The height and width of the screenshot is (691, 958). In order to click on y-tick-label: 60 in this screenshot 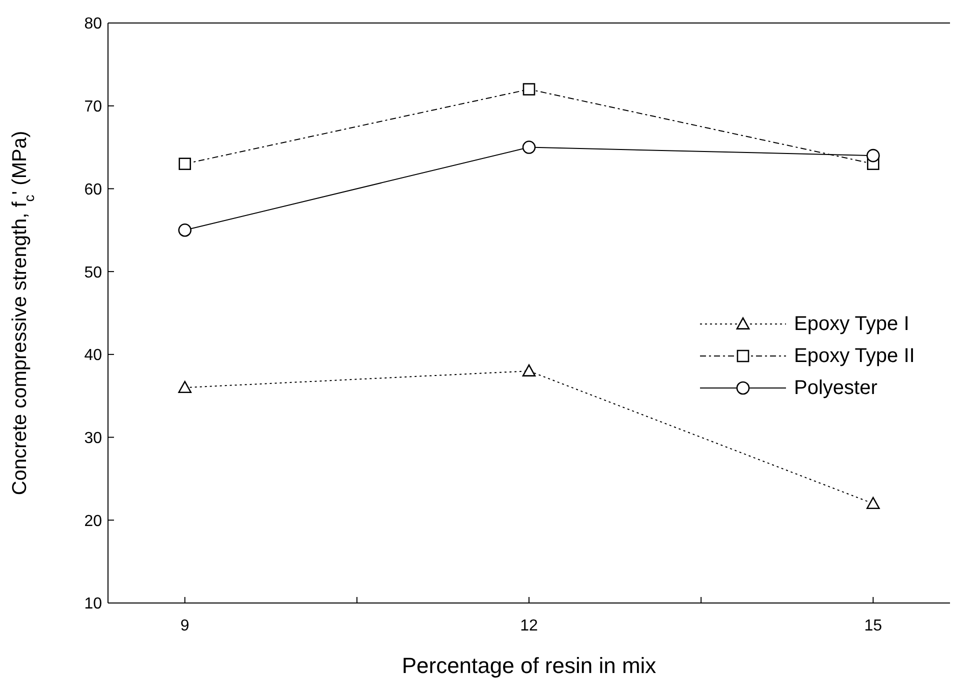, I will do `click(93, 189)`.